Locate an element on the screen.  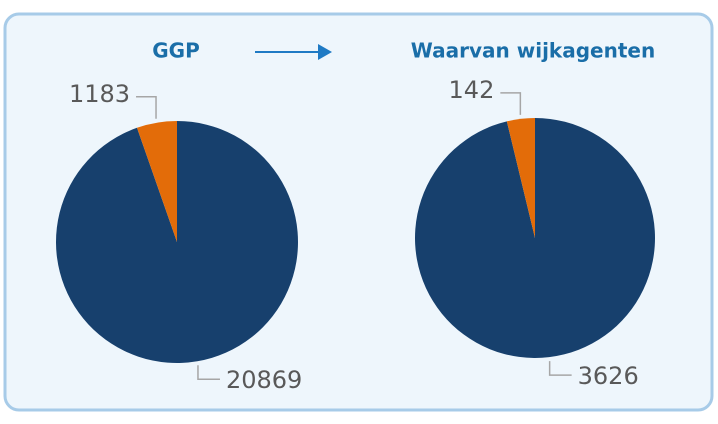
arrow-head is located at coordinates (325, 52).